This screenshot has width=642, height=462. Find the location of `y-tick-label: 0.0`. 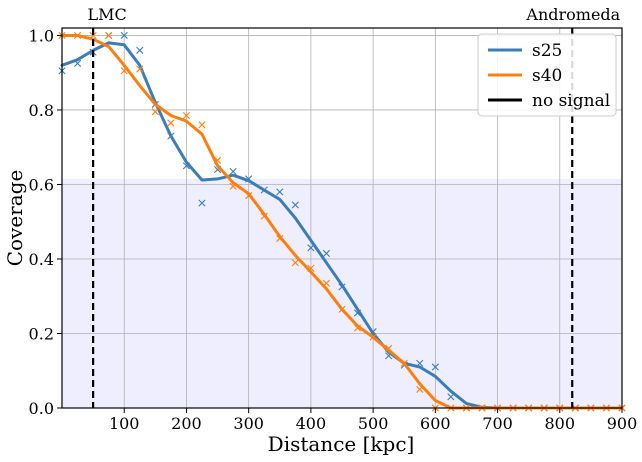

y-tick-label: 0.0 is located at coordinates (41, 408).